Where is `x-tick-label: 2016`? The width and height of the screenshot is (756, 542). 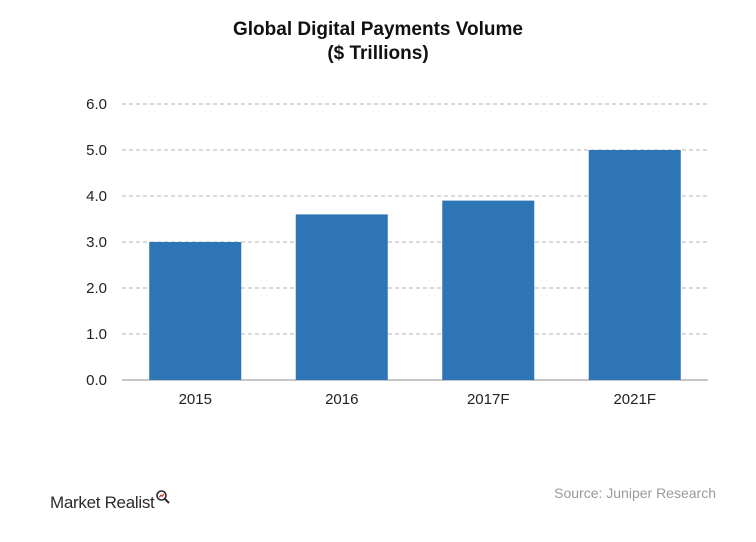 x-tick-label: 2016 is located at coordinates (341, 399).